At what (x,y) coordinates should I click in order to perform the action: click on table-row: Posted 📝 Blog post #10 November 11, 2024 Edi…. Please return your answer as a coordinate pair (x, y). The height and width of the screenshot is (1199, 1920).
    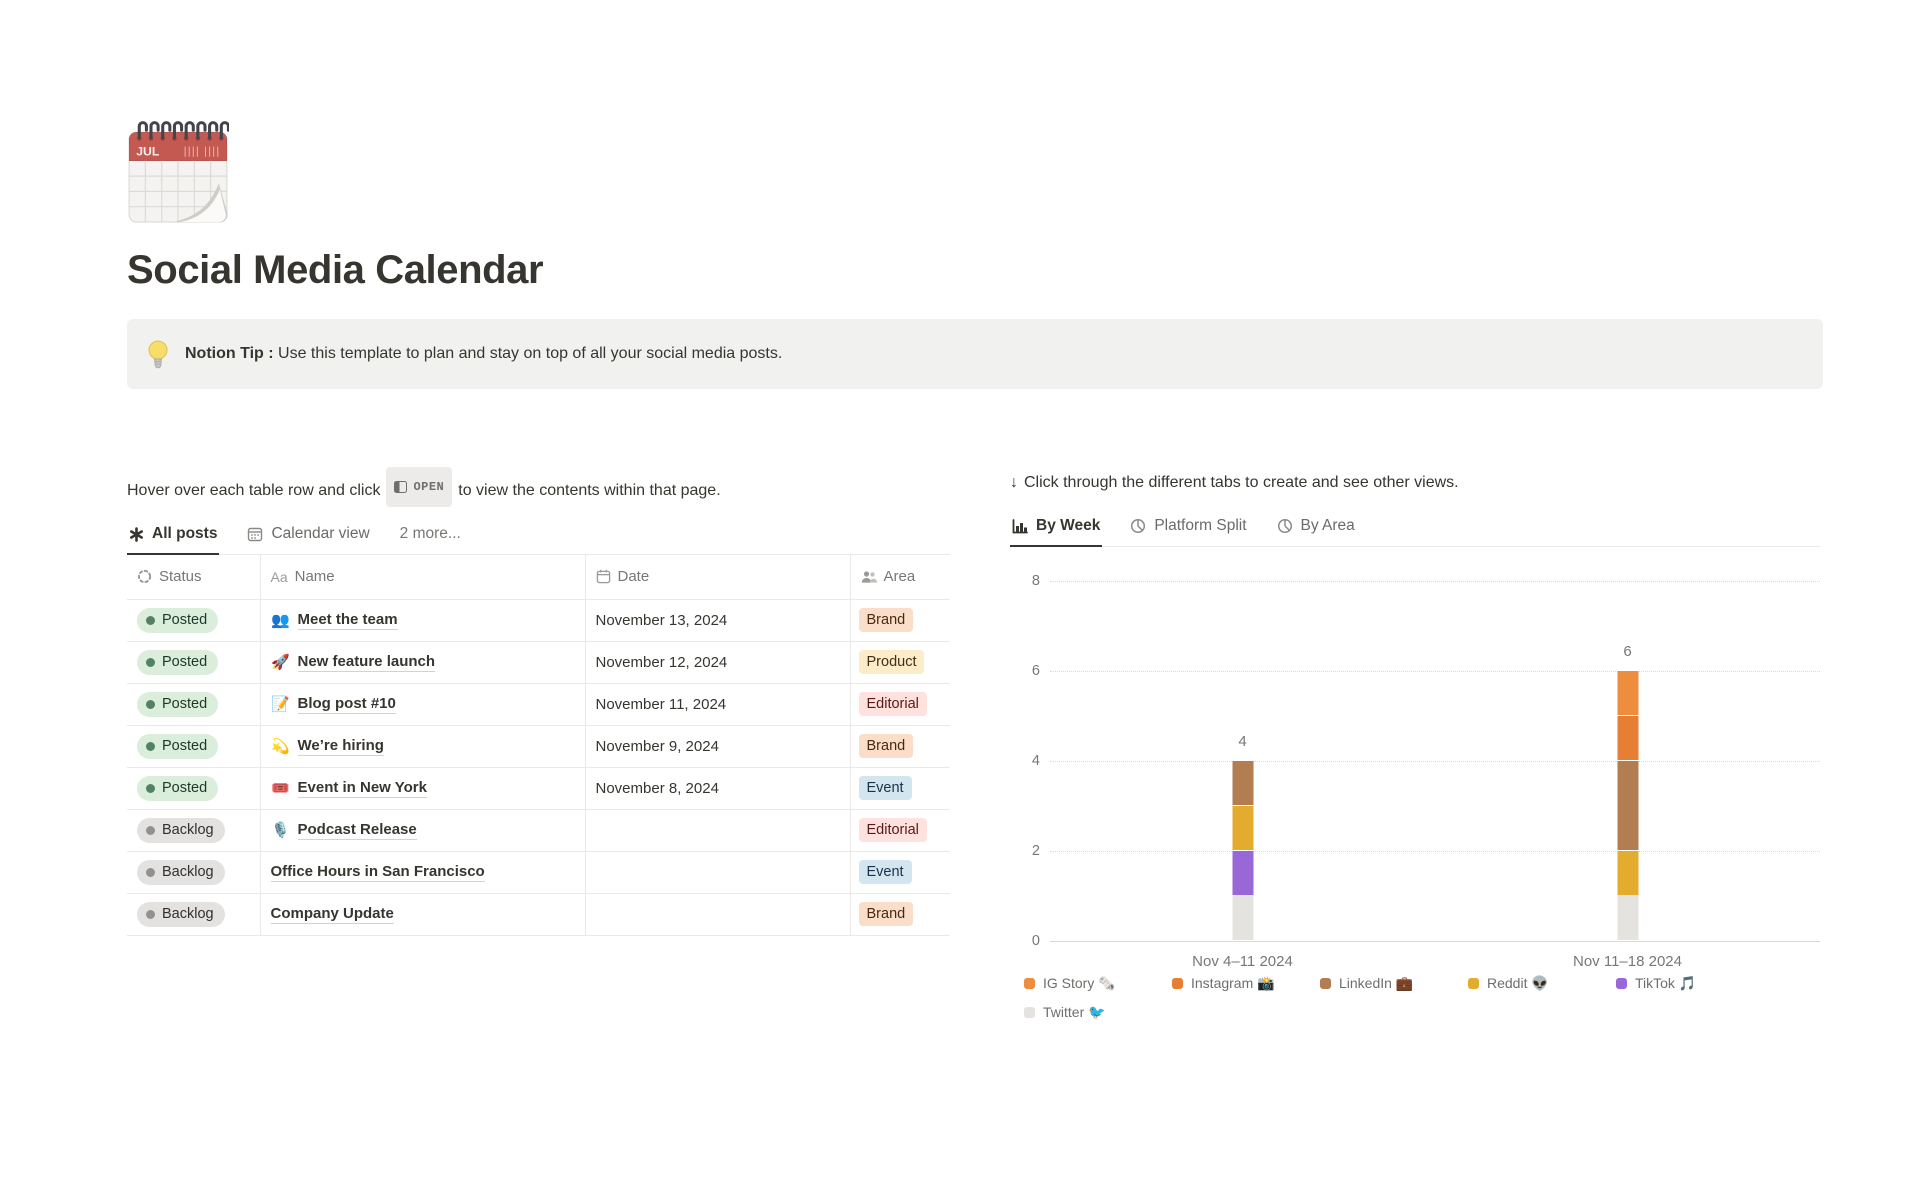
    Looking at the image, I should click on (538, 704).